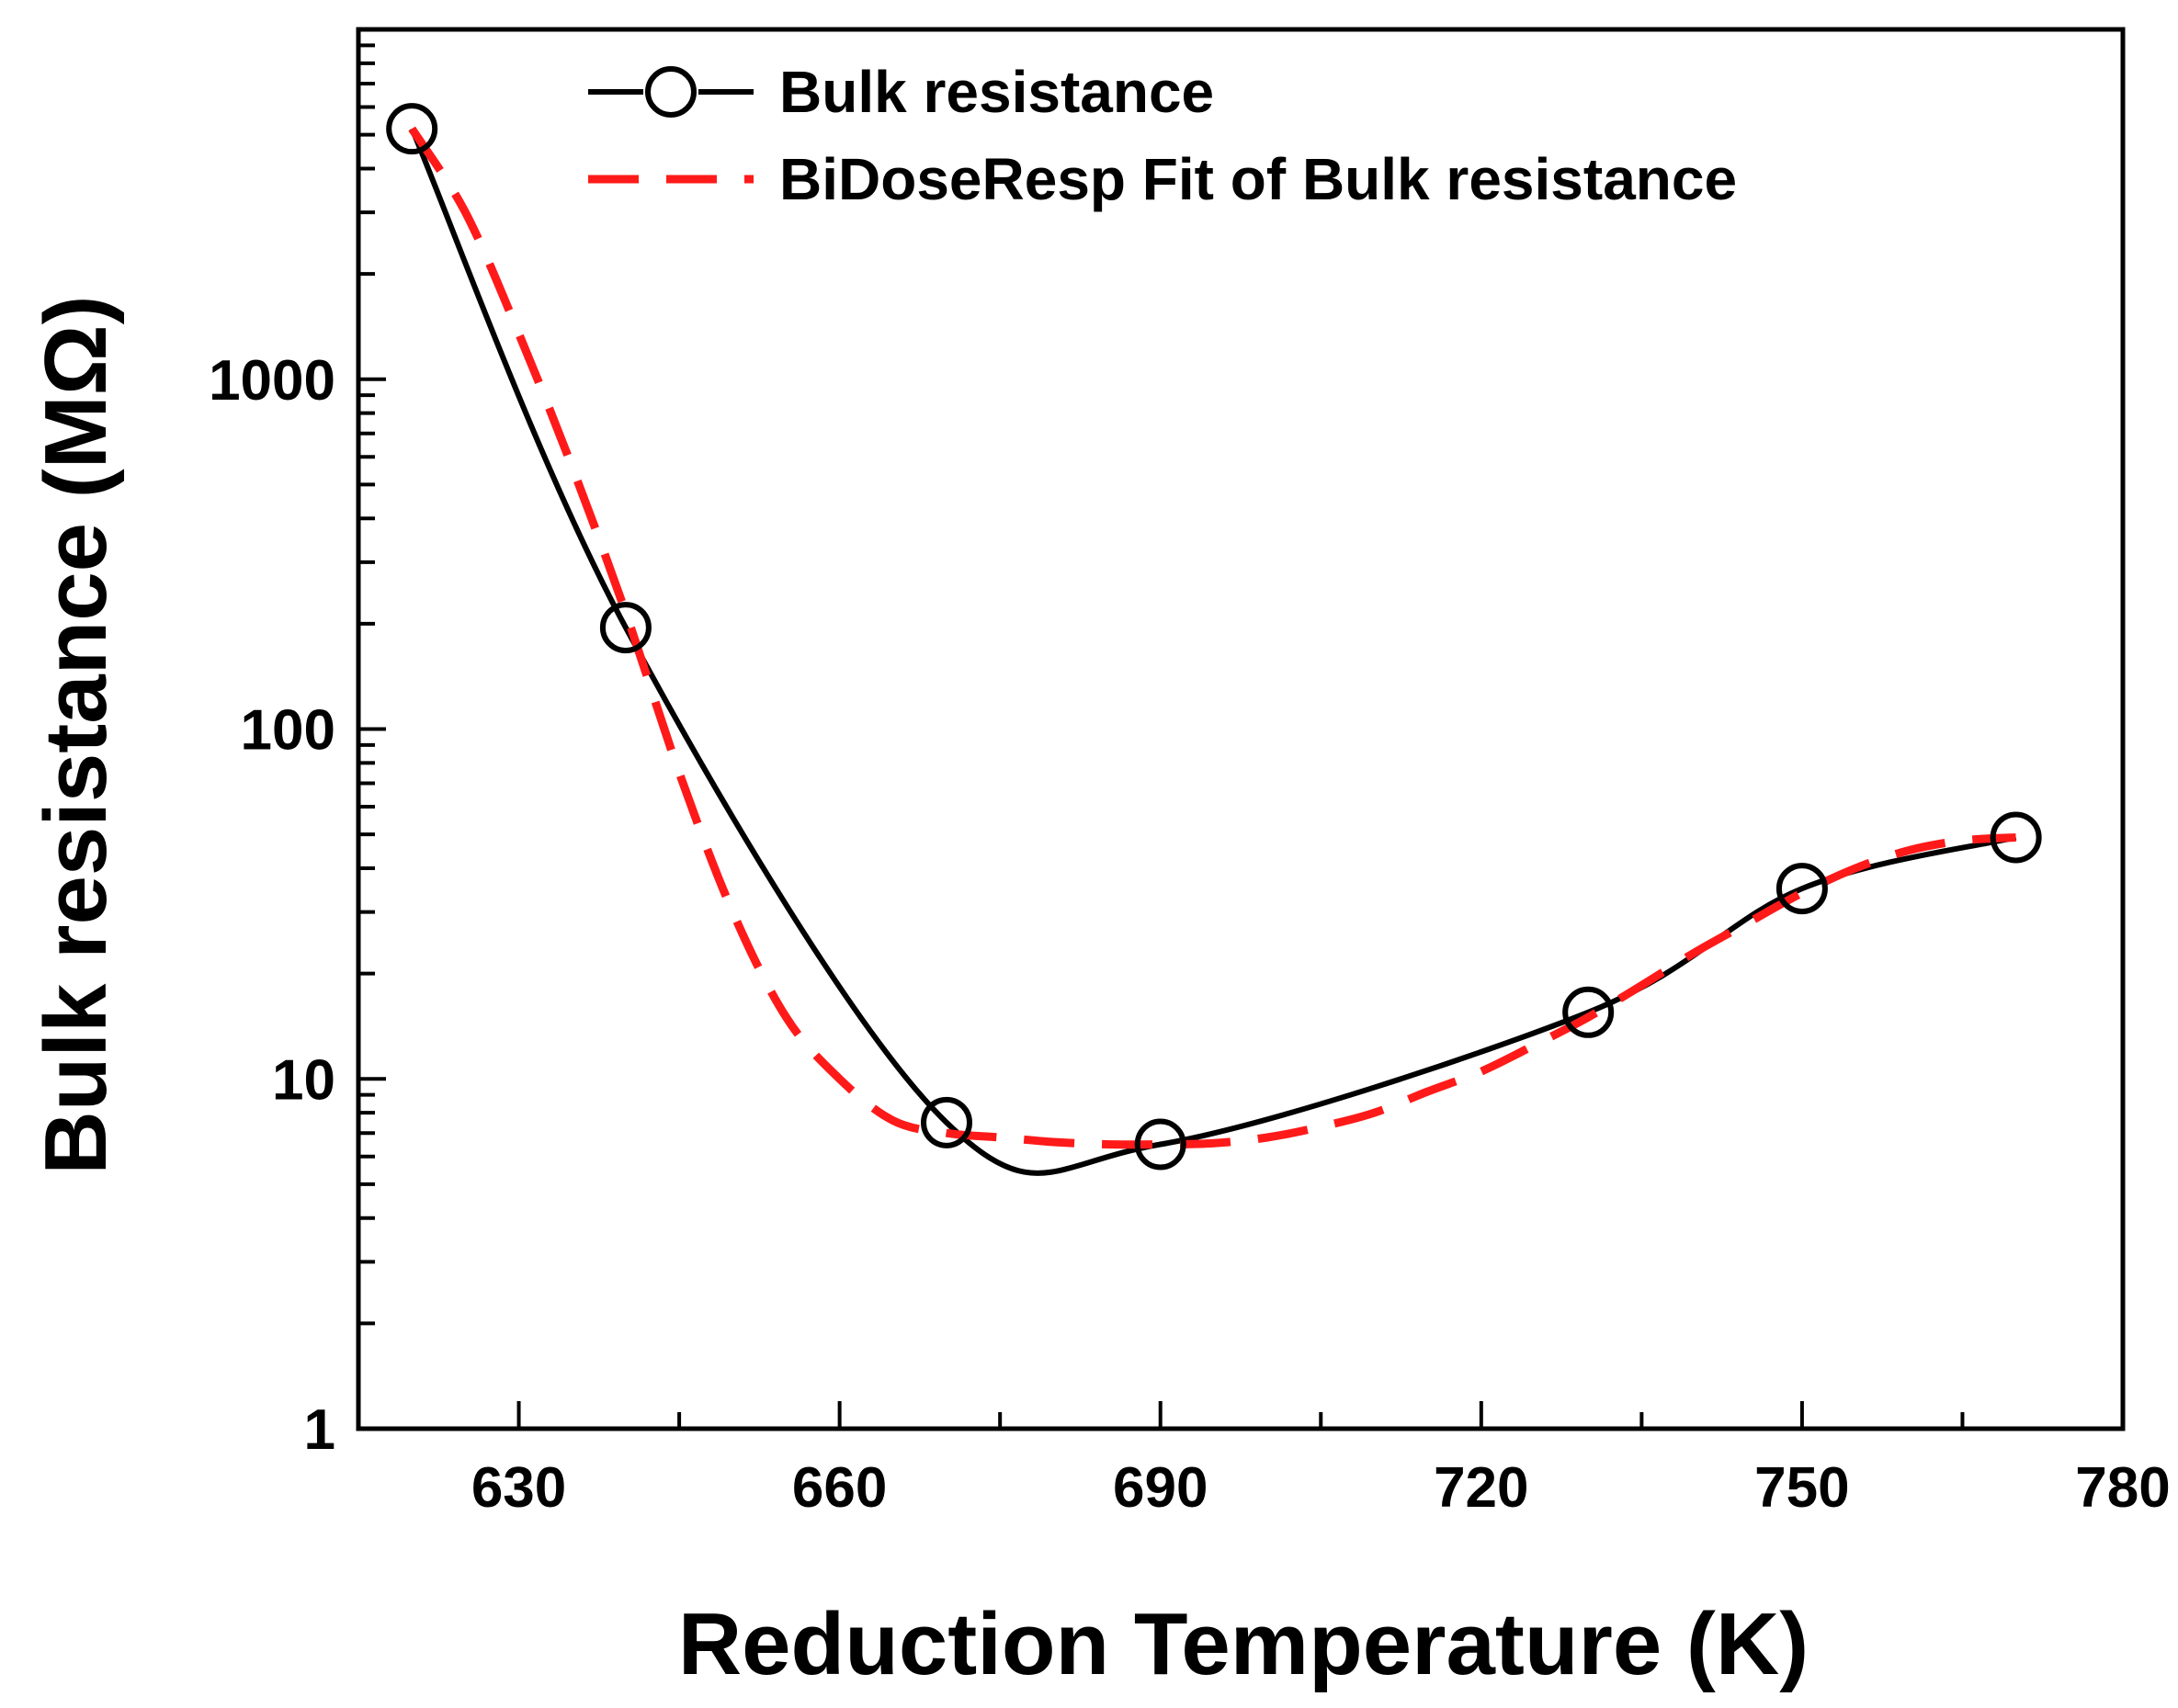 Image resolution: width=2178 pixels, height=1708 pixels. Describe the element at coordinates (272, 381) in the screenshot. I see `y-tick-label: 1000` at that location.